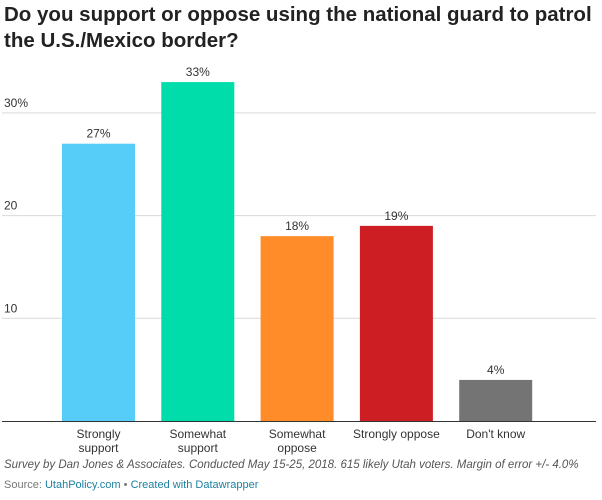 The image size is (602, 500). Describe the element at coordinates (198, 72) in the screenshot. I see `data-label: 33%` at that location.